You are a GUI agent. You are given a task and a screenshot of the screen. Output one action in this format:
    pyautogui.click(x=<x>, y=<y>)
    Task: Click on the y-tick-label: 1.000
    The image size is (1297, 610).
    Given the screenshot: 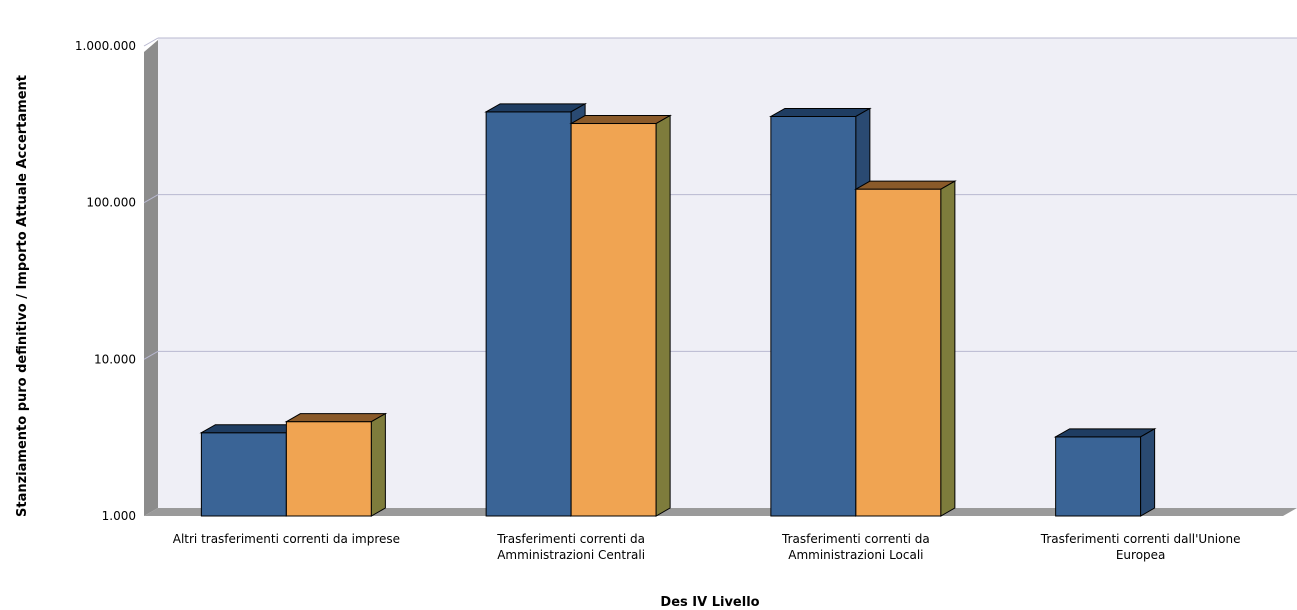 What is the action you would take?
    pyautogui.click(x=119, y=516)
    